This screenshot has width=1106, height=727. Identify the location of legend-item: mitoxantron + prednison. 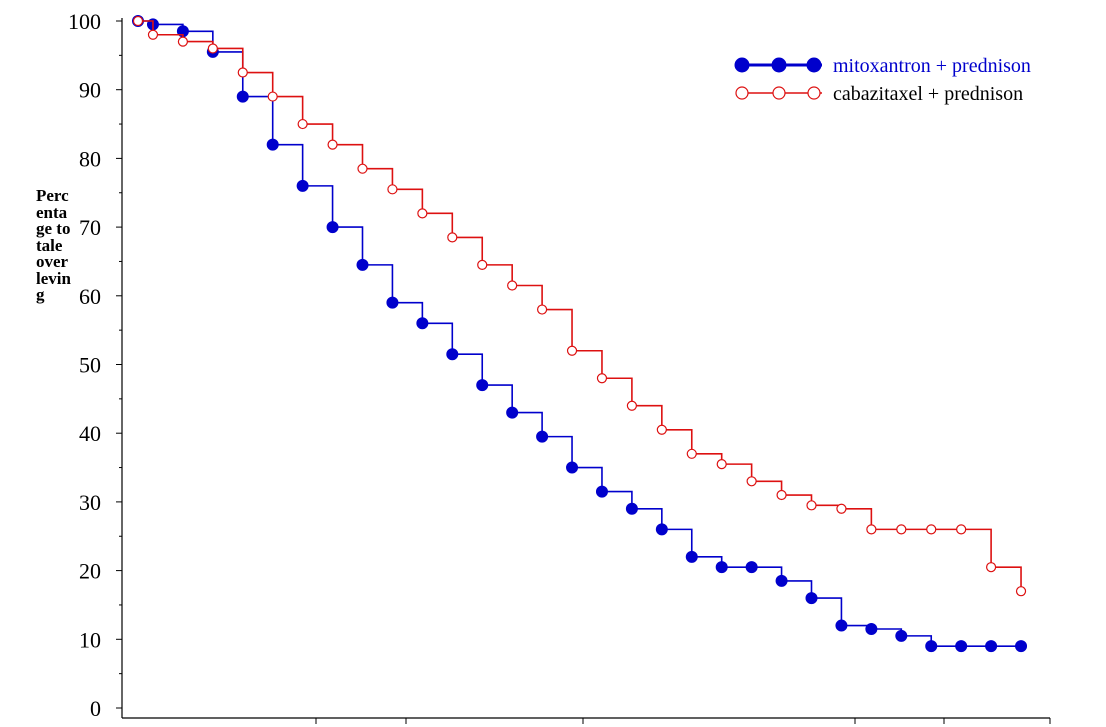
(882, 66).